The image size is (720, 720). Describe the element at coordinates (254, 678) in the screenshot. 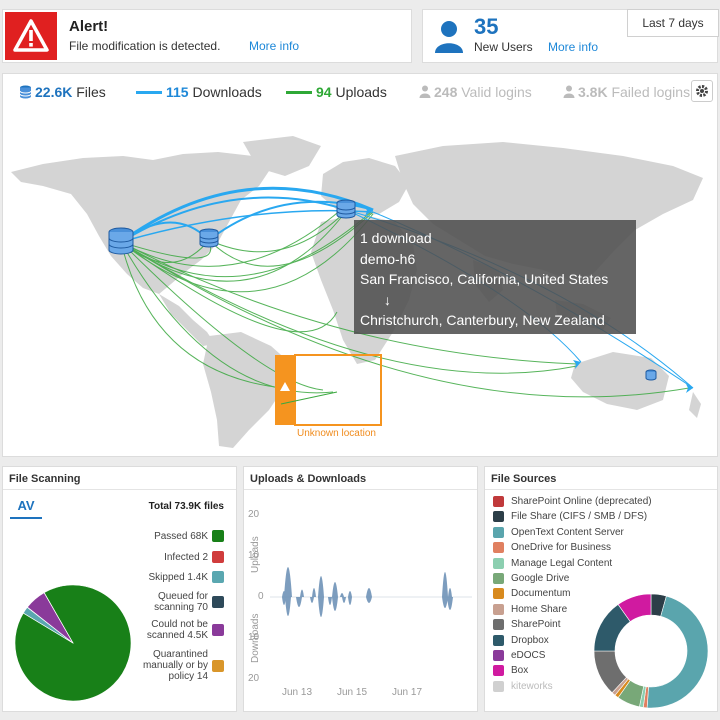

I see `y-tick-bottom: 20` at that location.